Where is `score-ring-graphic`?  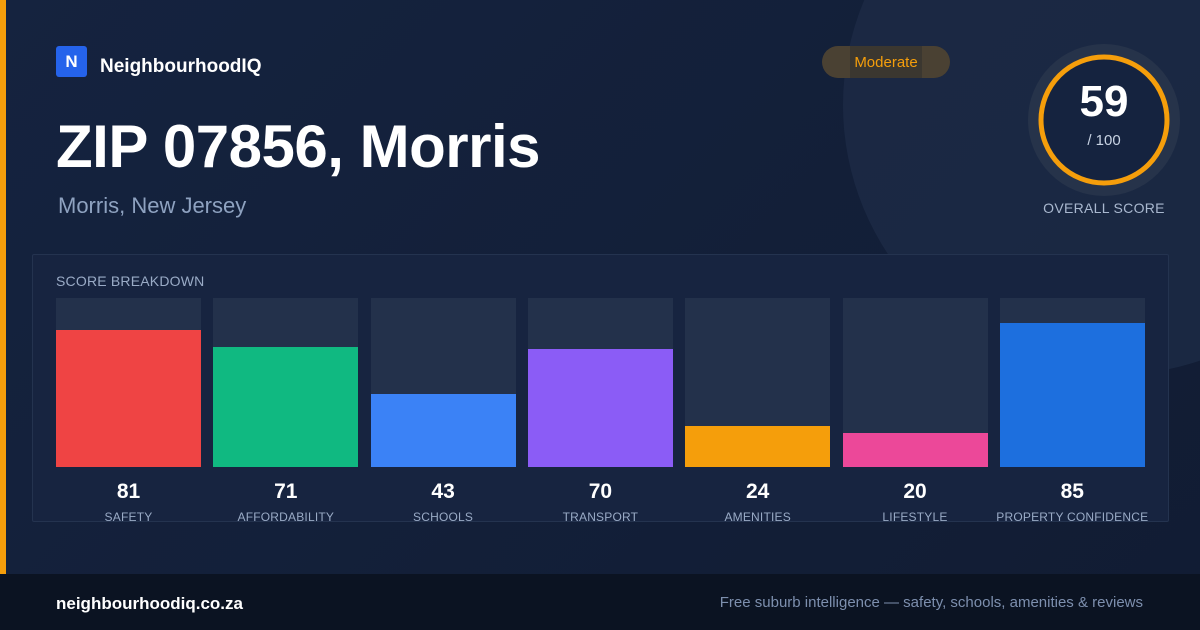
score-ring-graphic is located at coordinates (1104, 120).